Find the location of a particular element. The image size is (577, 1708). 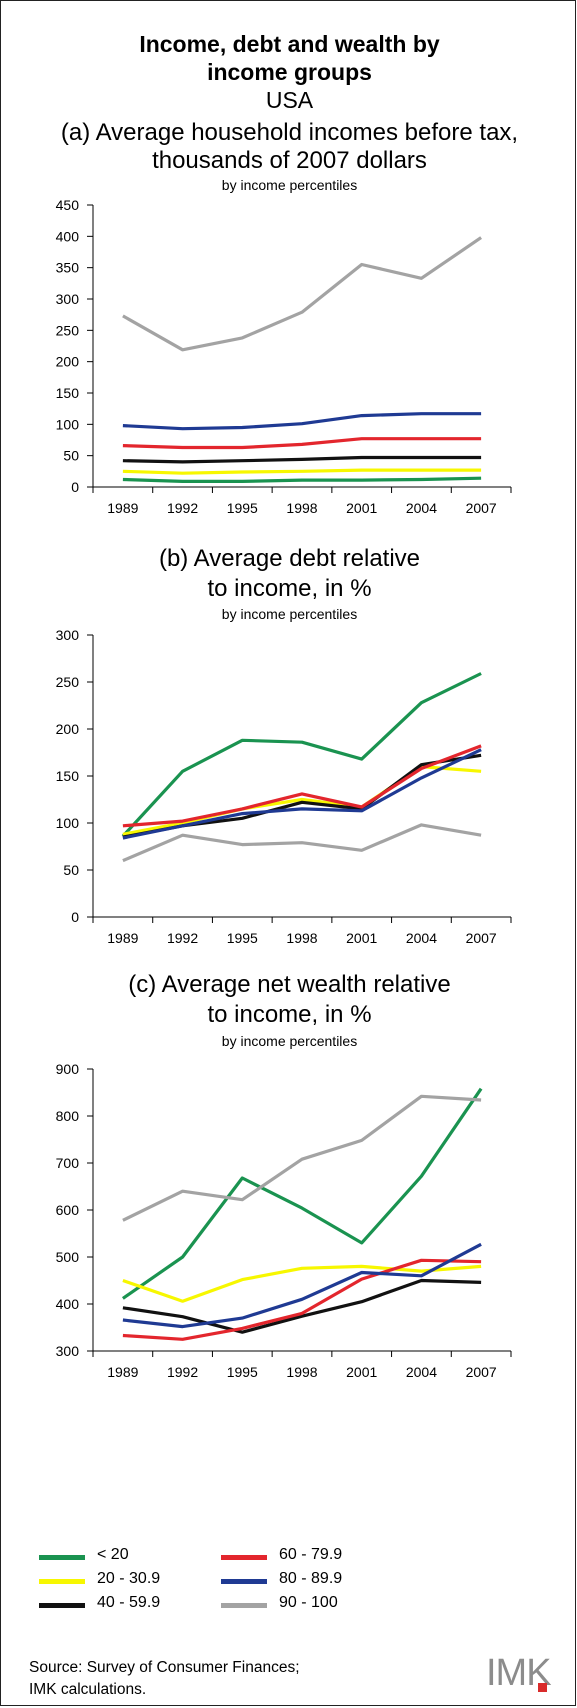

figure-title-line1: Income, debt and wealth by is located at coordinates (289, 44).